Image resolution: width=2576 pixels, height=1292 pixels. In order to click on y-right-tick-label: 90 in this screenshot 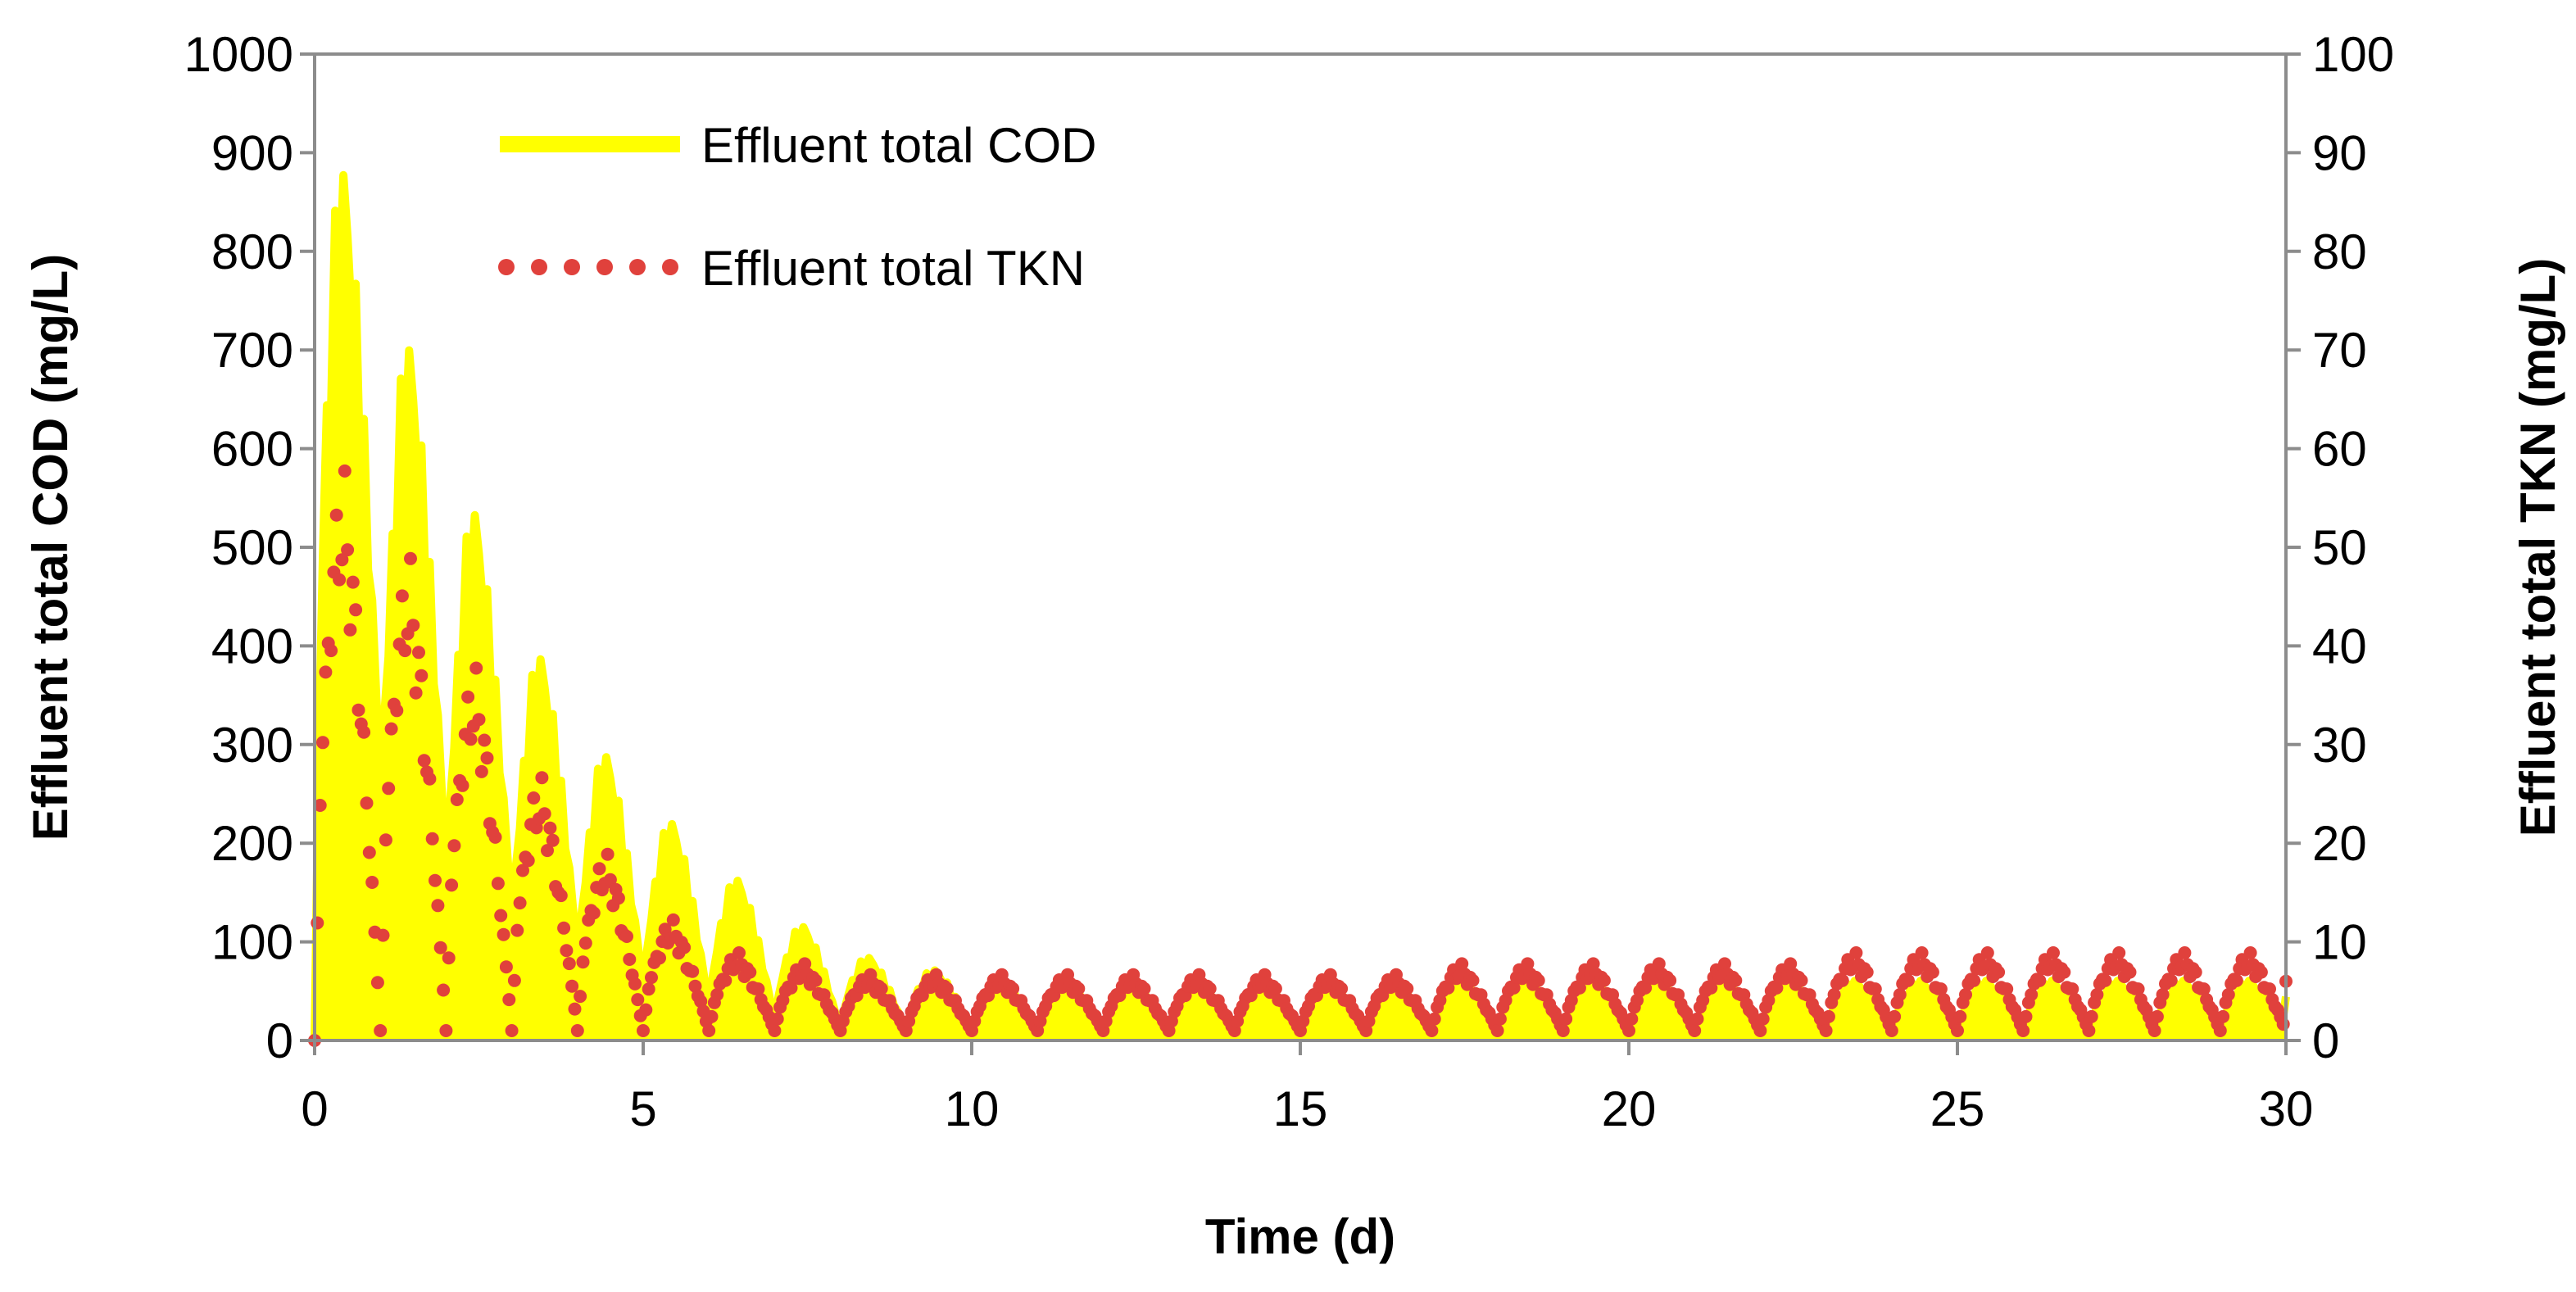, I will do `click(2339, 152)`.